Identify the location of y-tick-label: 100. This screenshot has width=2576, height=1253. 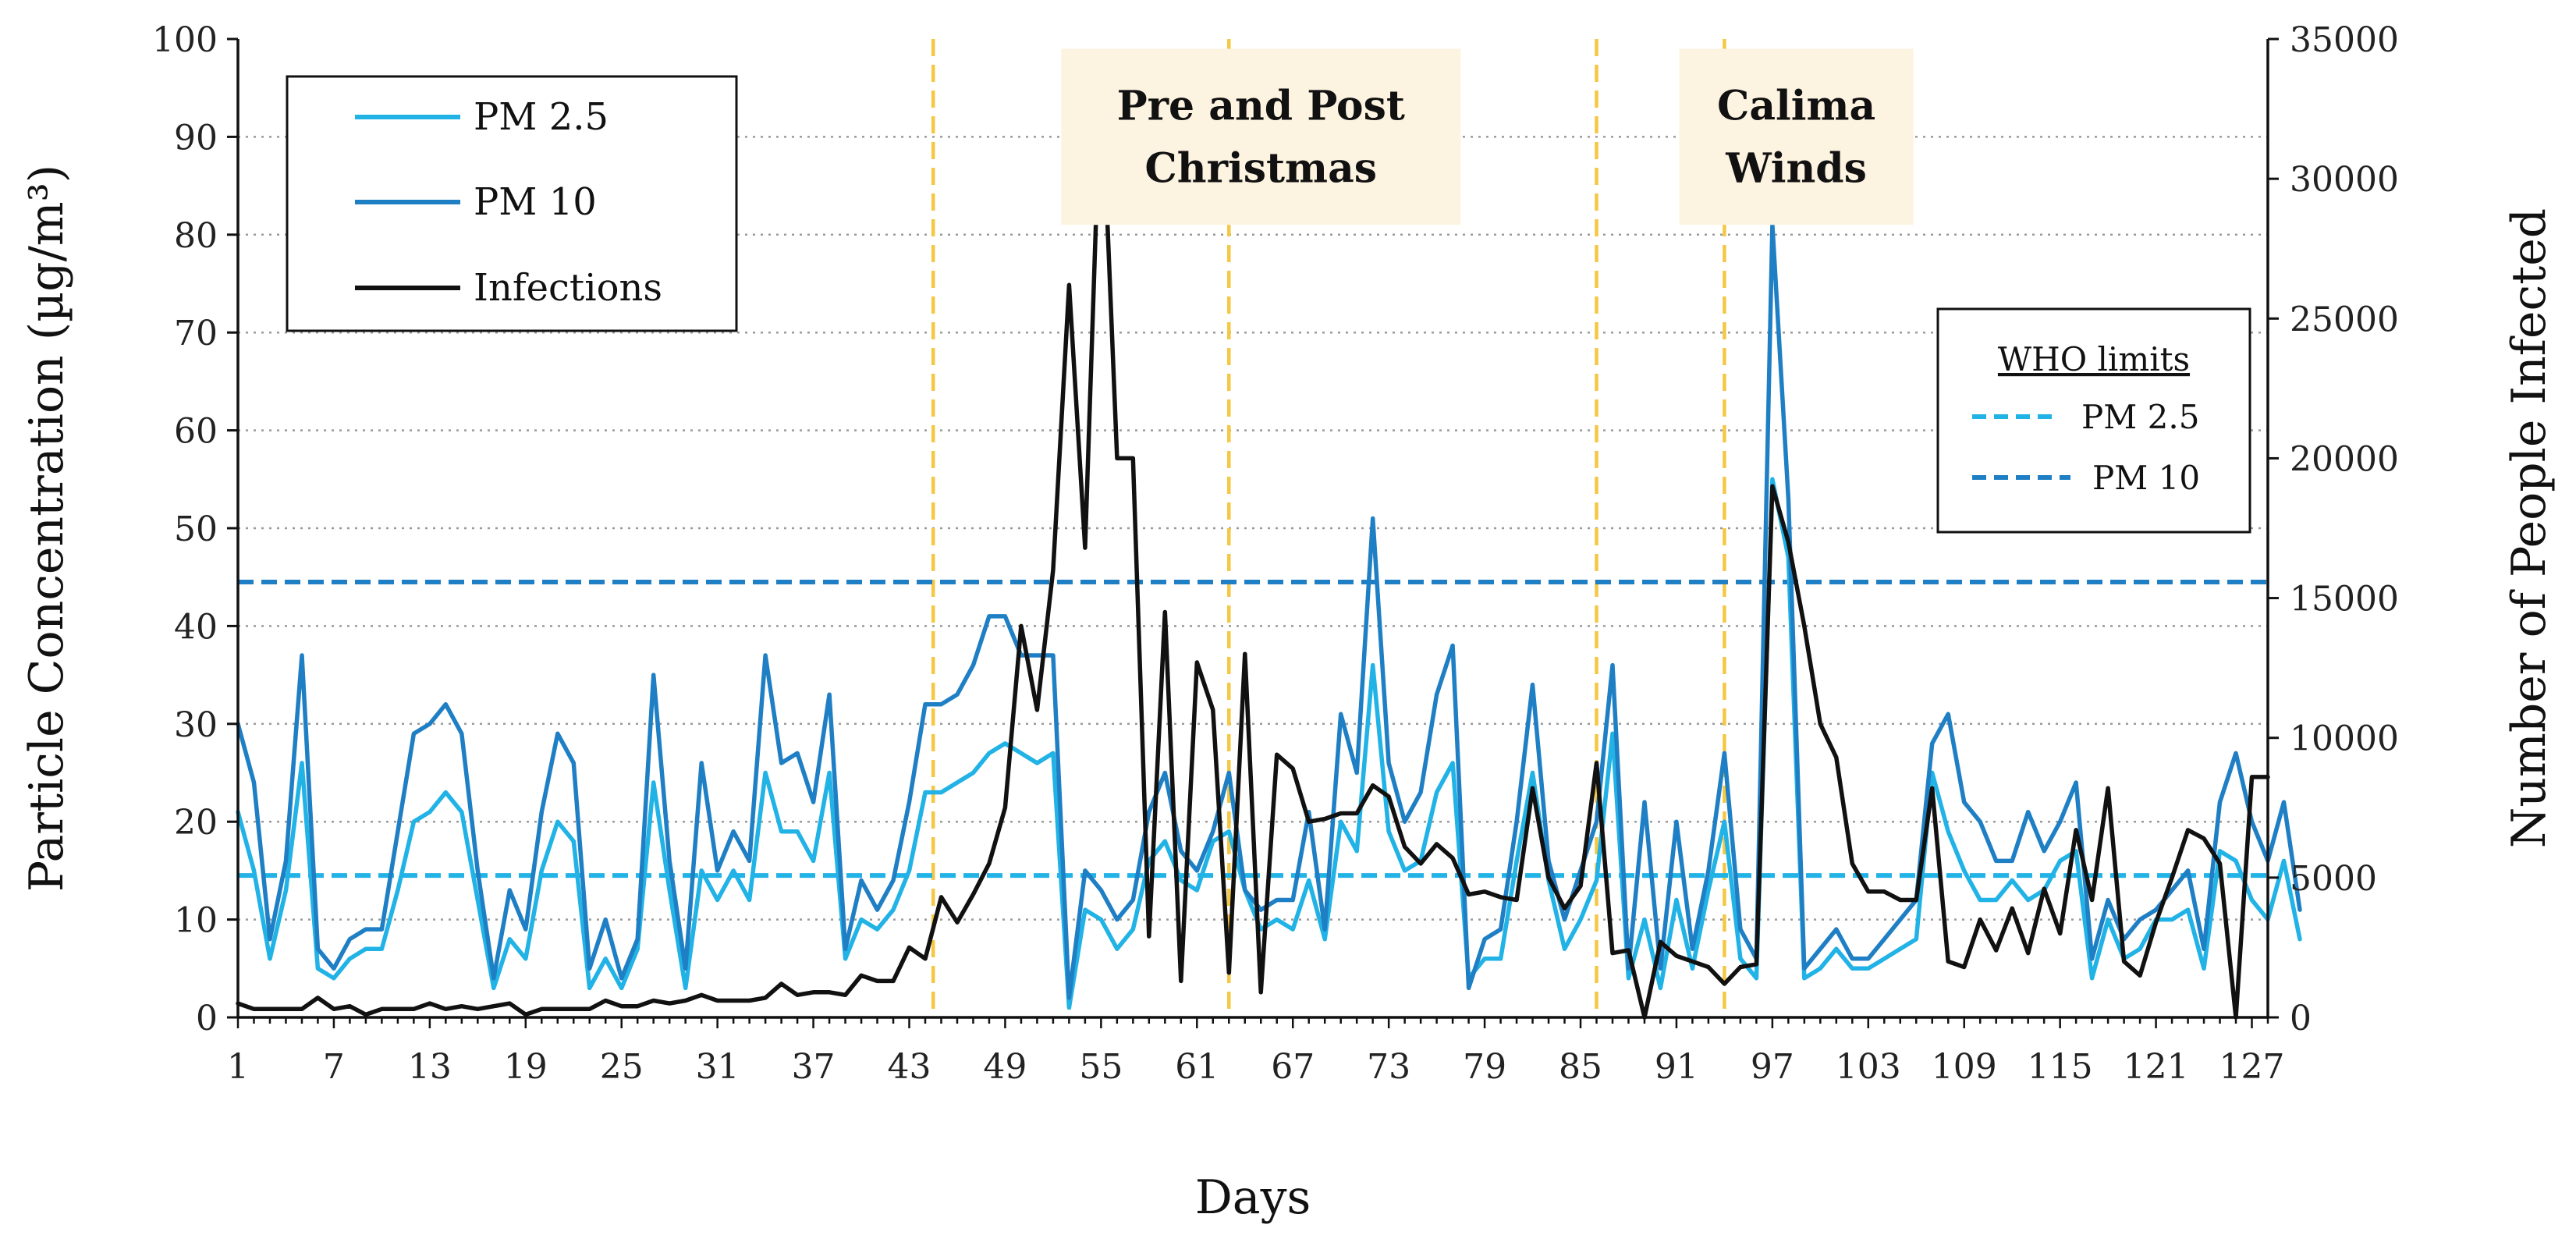
(185, 40).